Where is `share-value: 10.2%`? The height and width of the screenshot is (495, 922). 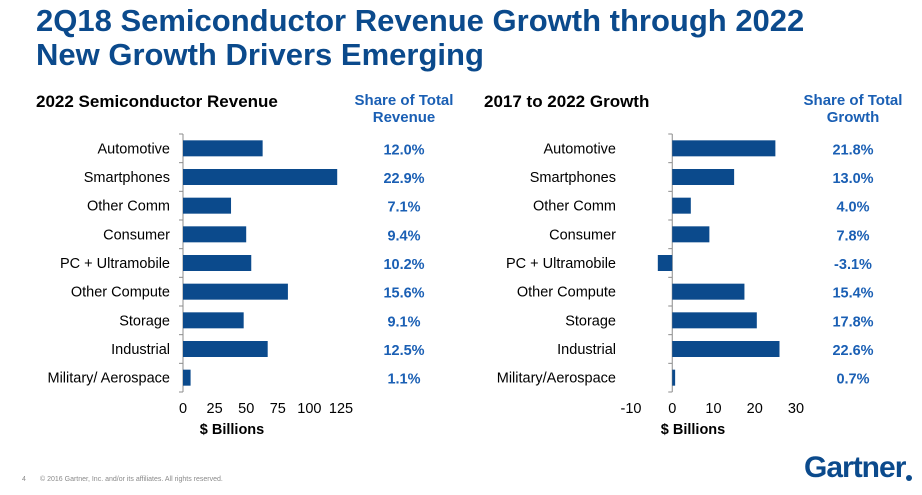 share-value: 10.2% is located at coordinates (403, 265).